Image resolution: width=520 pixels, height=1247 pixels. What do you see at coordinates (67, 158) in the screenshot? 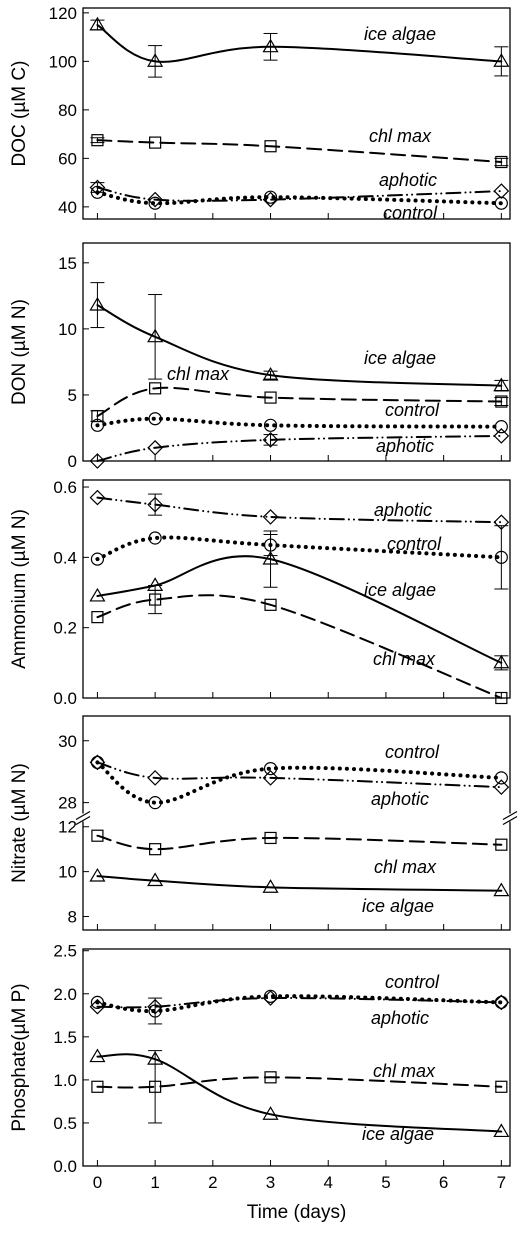
I see `y-tick-label: 60` at bounding box center [67, 158].